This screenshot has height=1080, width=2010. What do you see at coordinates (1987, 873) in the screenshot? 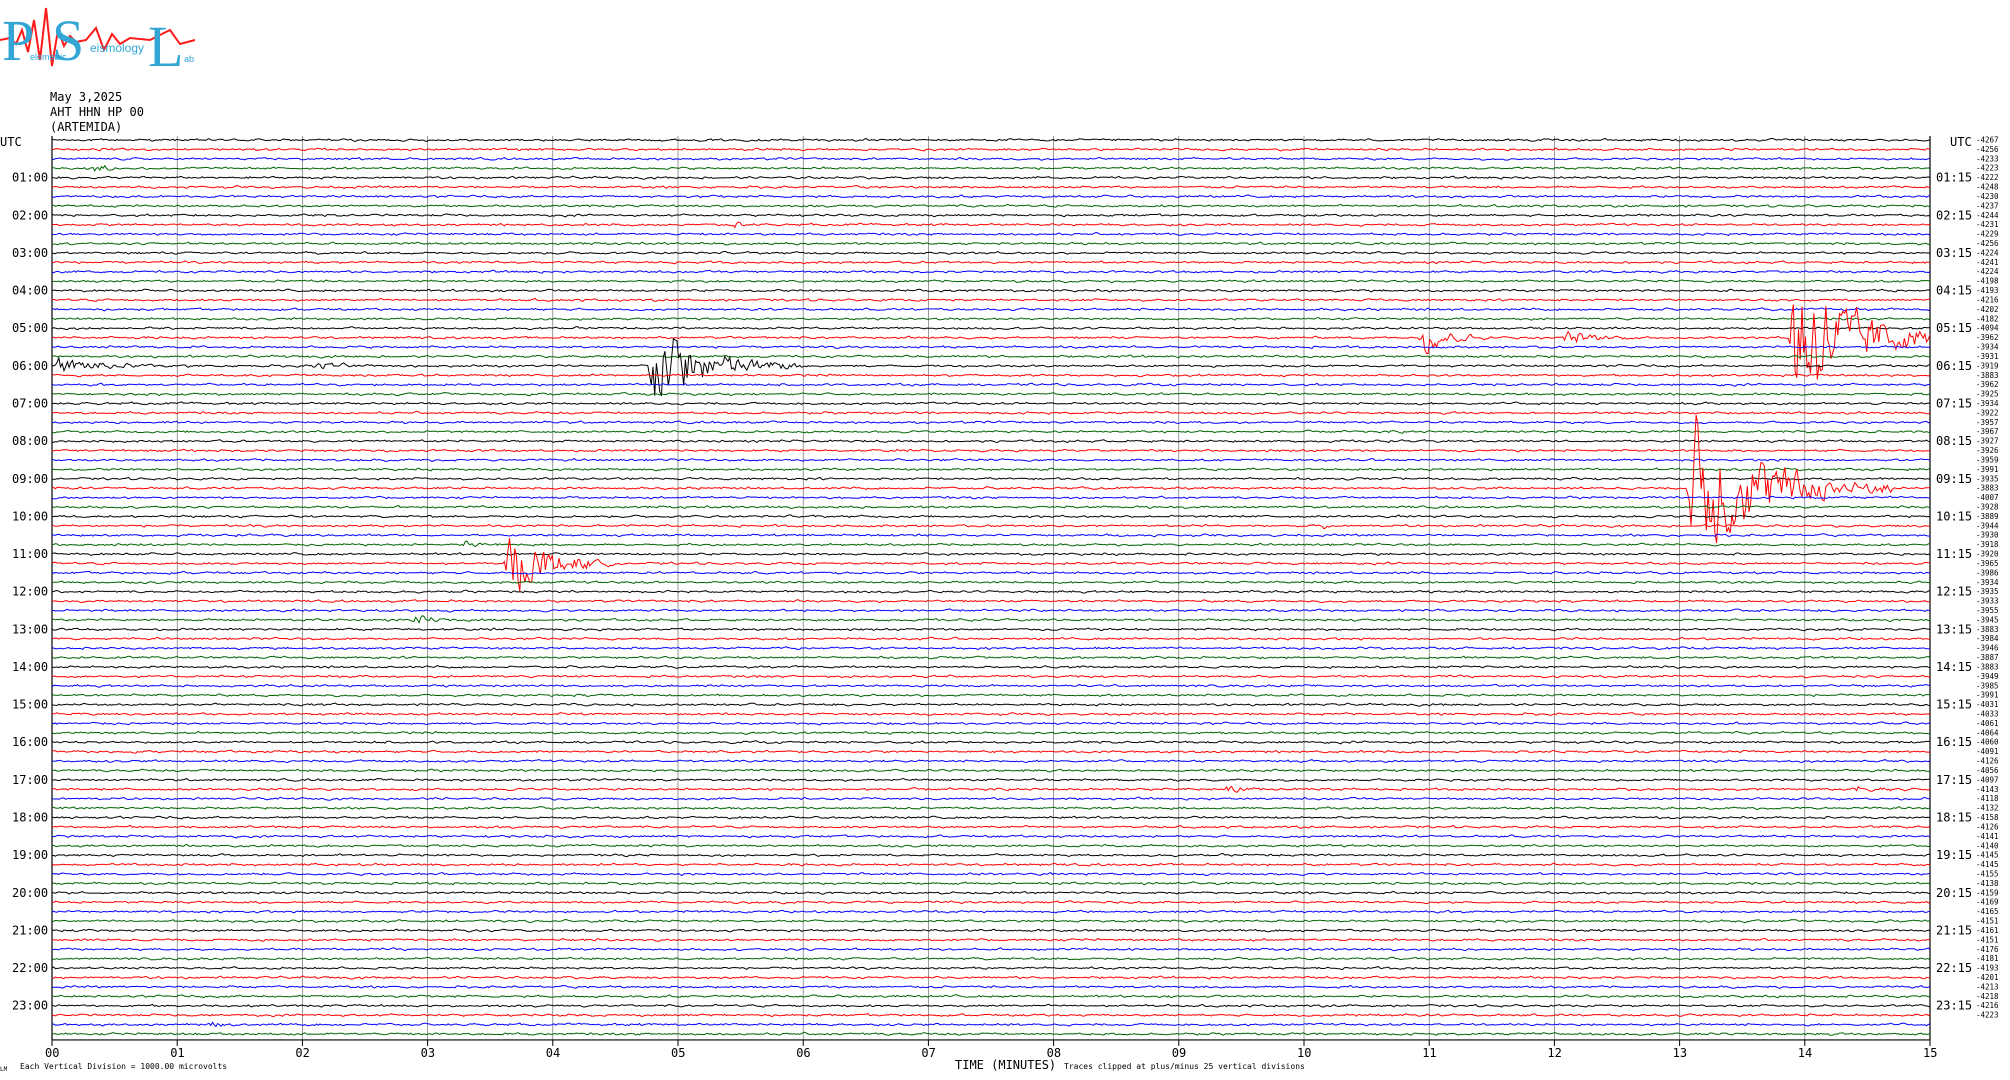
I see `trace-offset-78: -4155` at bounding box center [1987, 873].